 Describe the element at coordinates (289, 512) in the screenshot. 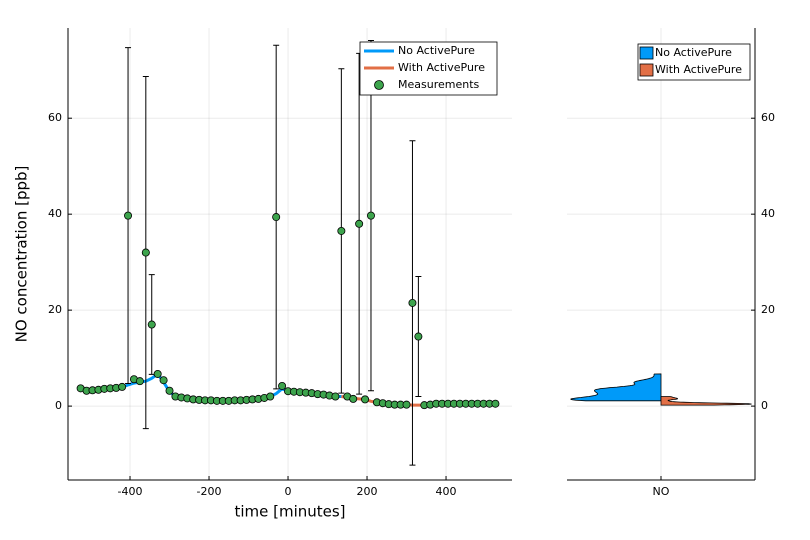

I see `x-axis-label: time [minutes]` at that location.